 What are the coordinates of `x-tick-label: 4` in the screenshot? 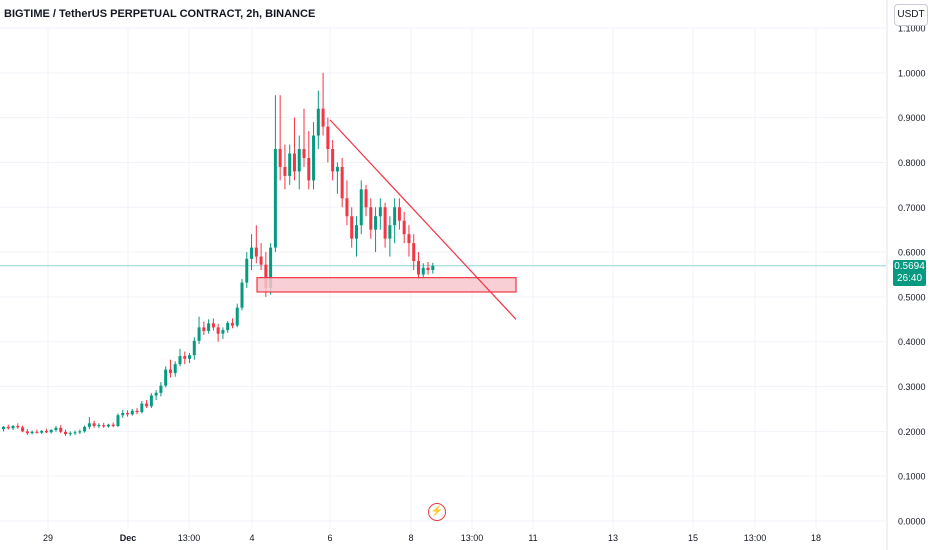 It's located at (251, 538).